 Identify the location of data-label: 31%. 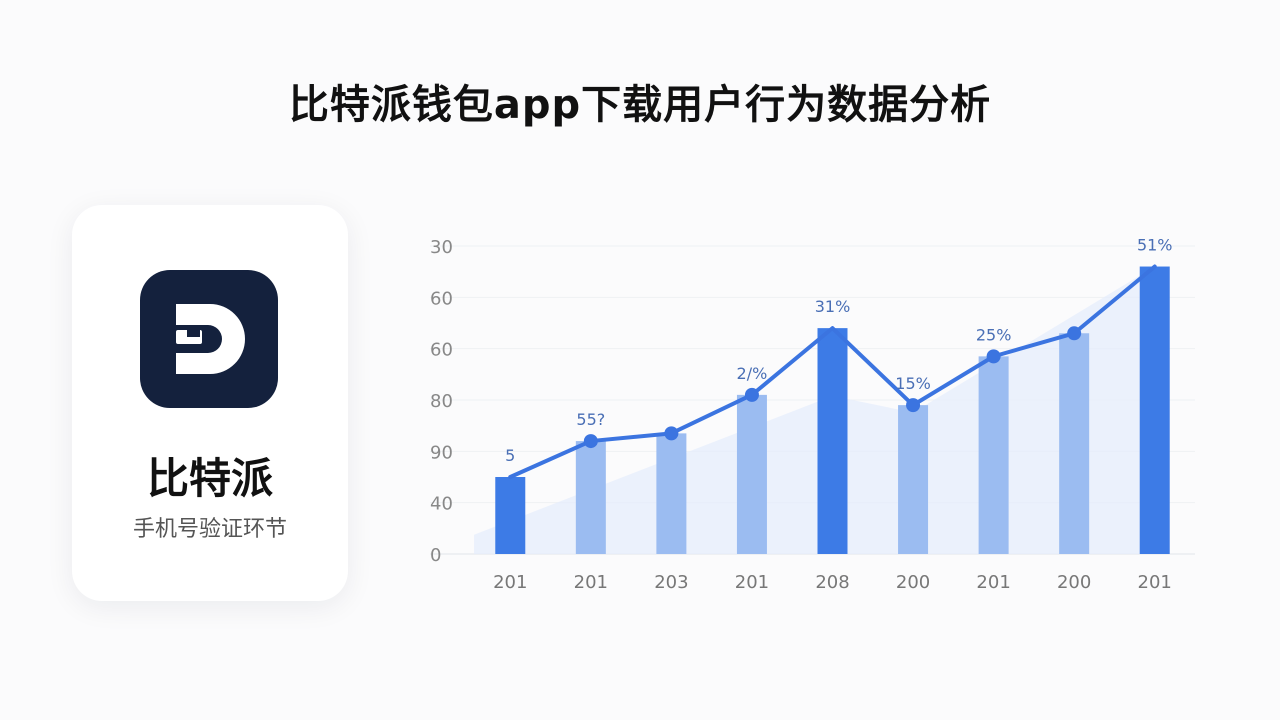
(833, 306).